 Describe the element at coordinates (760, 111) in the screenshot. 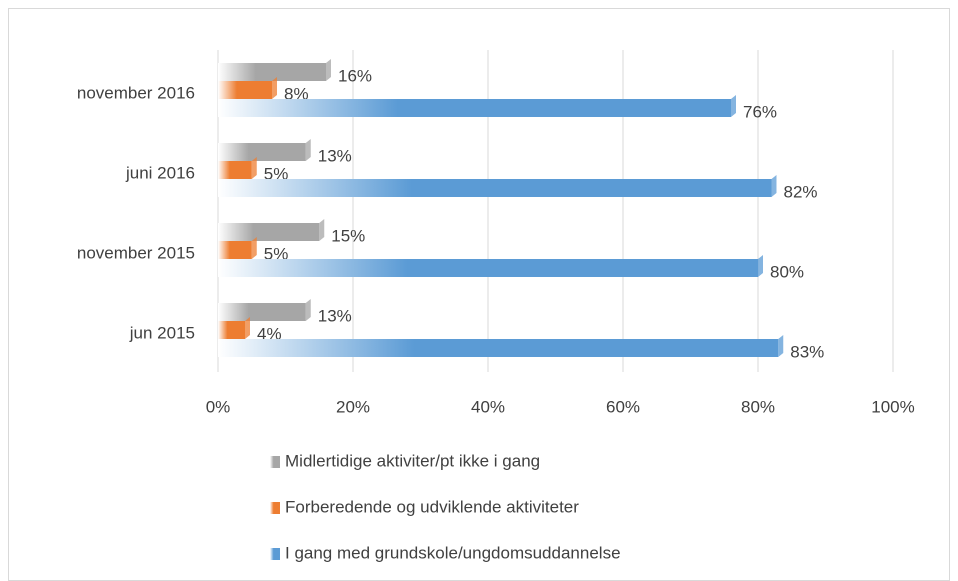

I see `data-label: 76%` at that location.